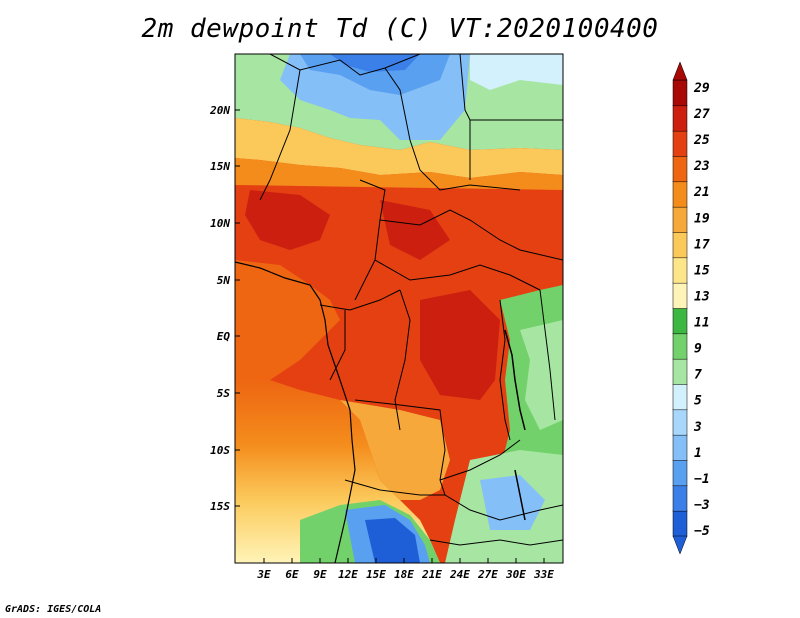 The image size is (800, 618). I want to click on colorbar-label: 9, so click(698, 349).